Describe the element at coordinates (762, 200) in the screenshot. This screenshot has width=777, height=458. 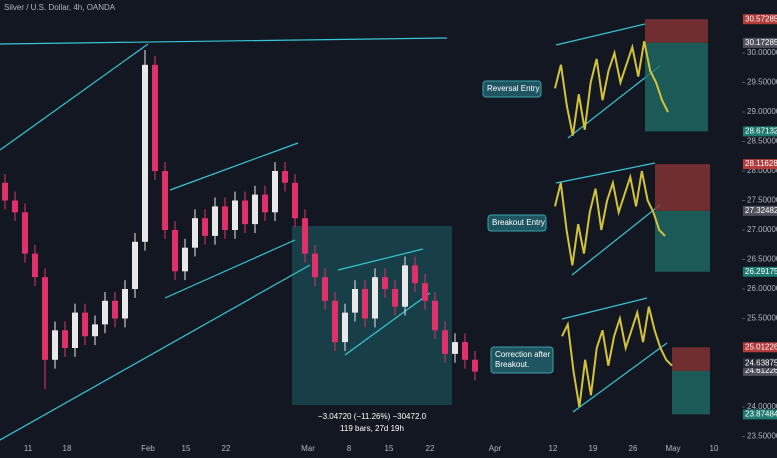
I see `y-tick-label: 27.50000` at that location.